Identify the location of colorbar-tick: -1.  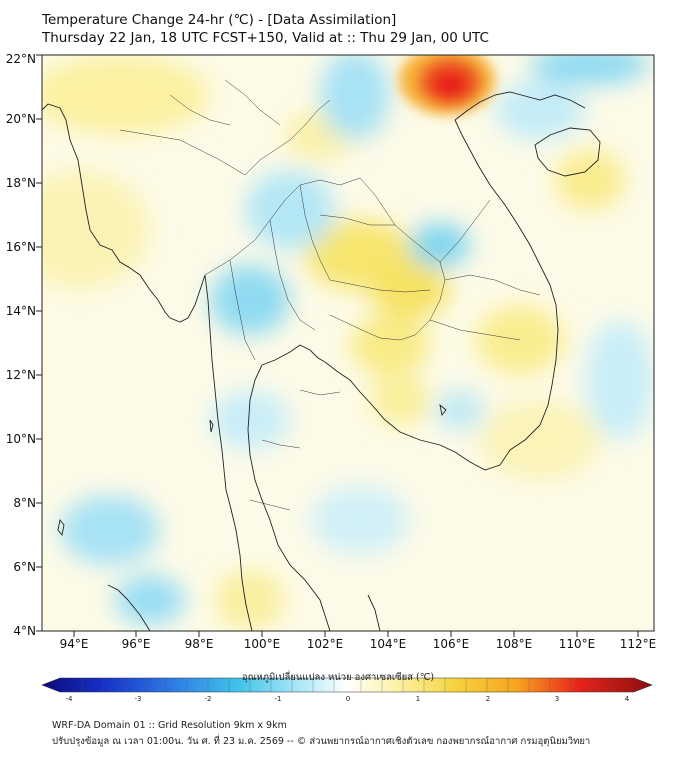
(278, 699).